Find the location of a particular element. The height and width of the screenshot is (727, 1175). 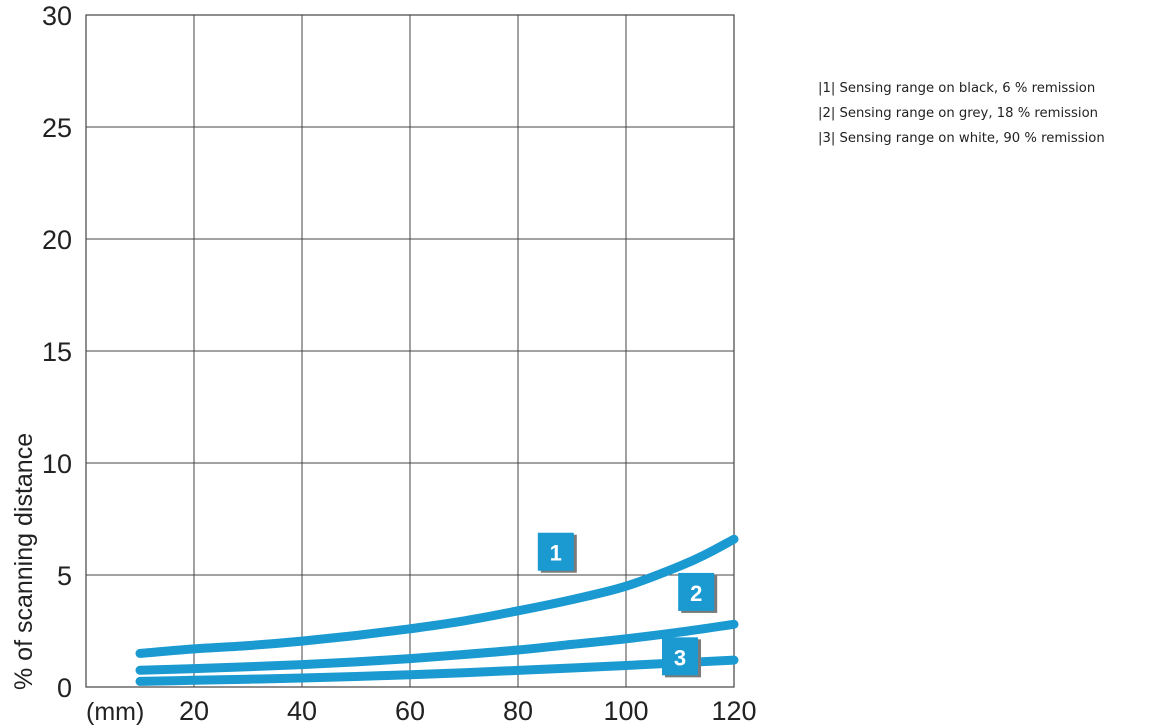

x-tick-label: 120 is located at coordinates (733, 711).